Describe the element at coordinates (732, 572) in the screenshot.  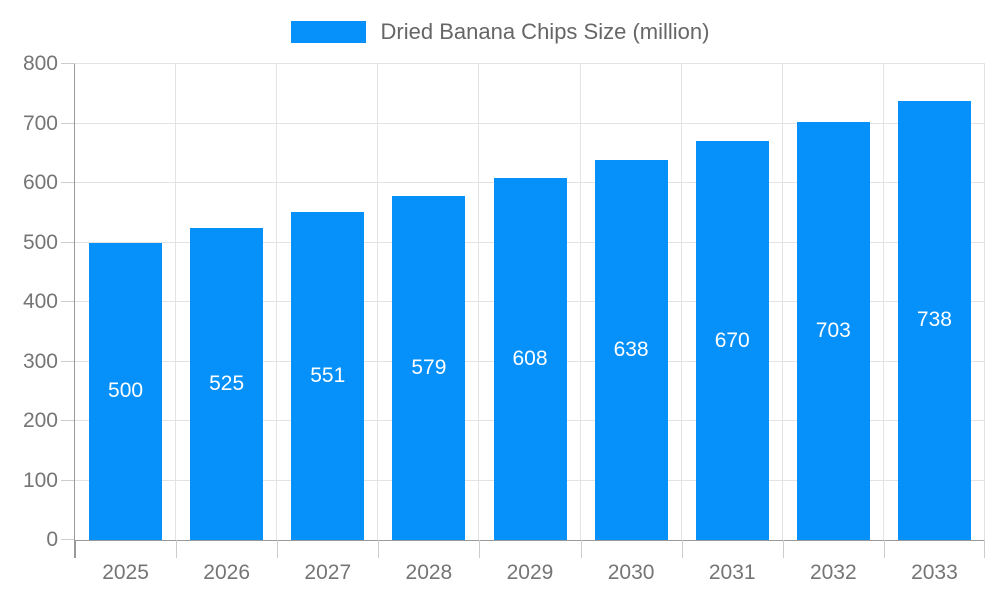
I see `x-axis-tick-label: 2031` at that location.